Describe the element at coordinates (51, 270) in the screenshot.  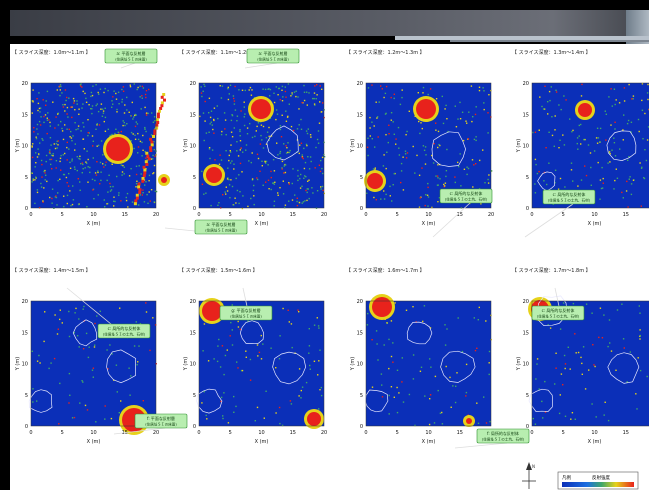
I see `slice-depth-title: 【 スライス深度：1.4m～1.5m 】` at that location.